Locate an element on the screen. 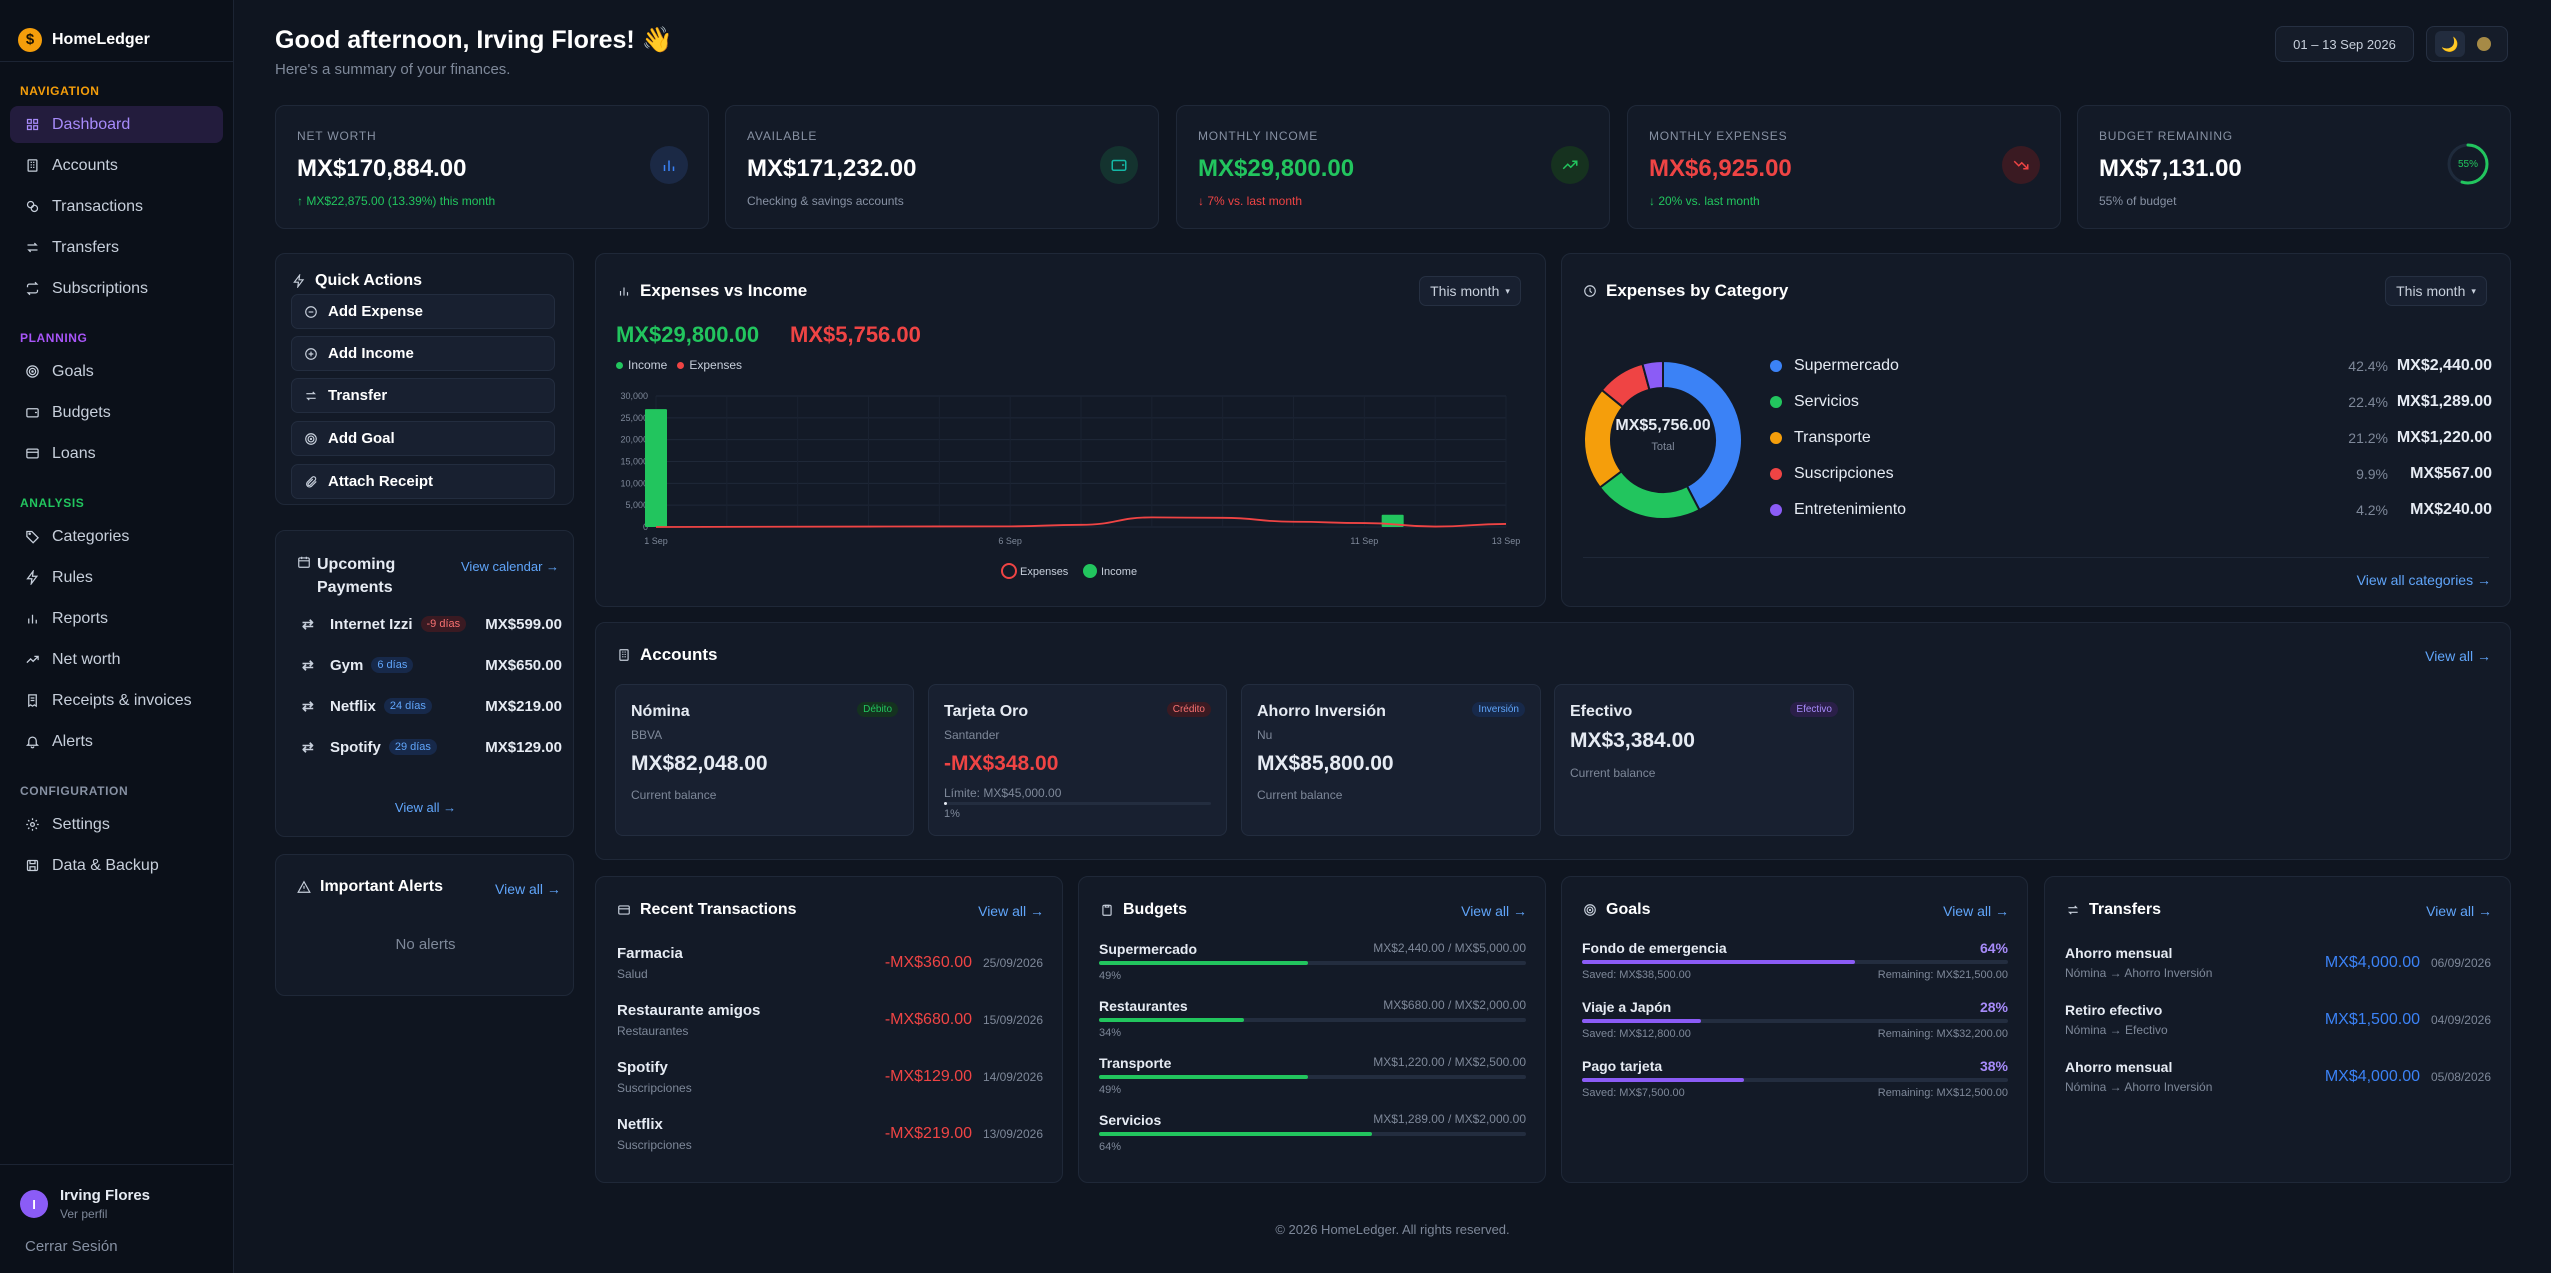  bar-chart-icon is located at coordinates (624, 291).